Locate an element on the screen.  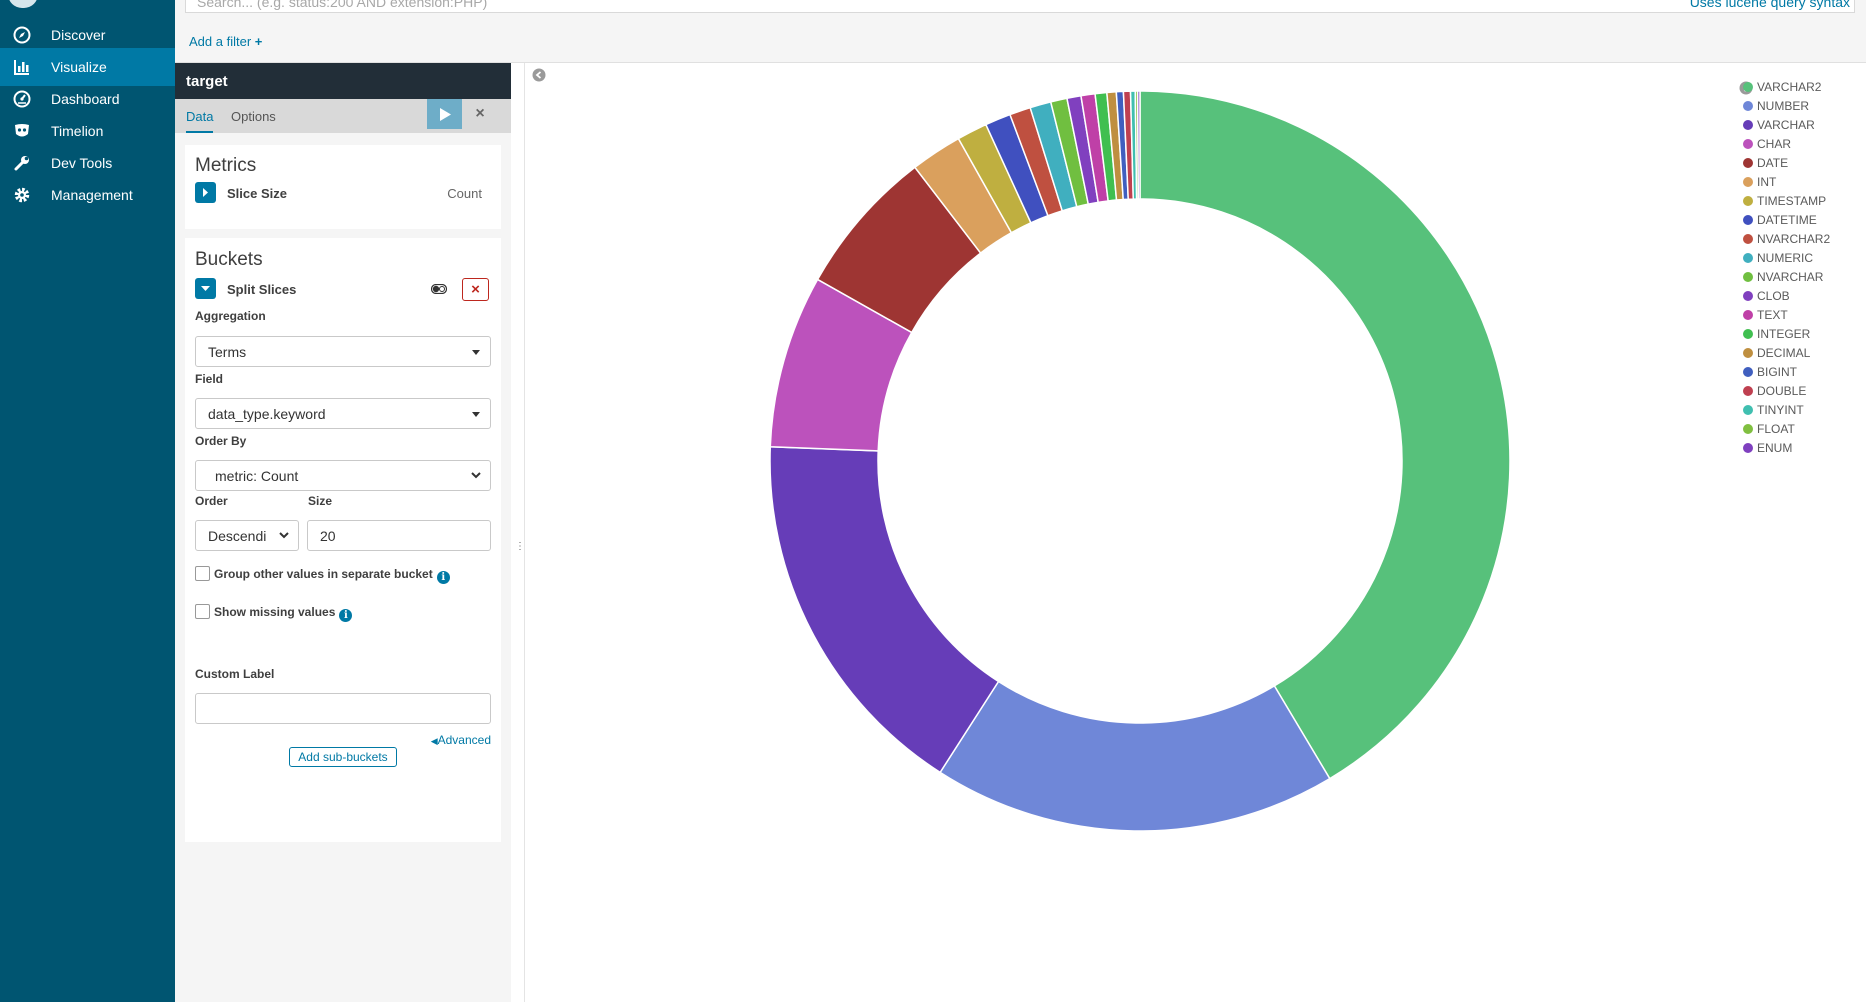
legend-item-text: TEXT is located at coordinates (1786, 314).